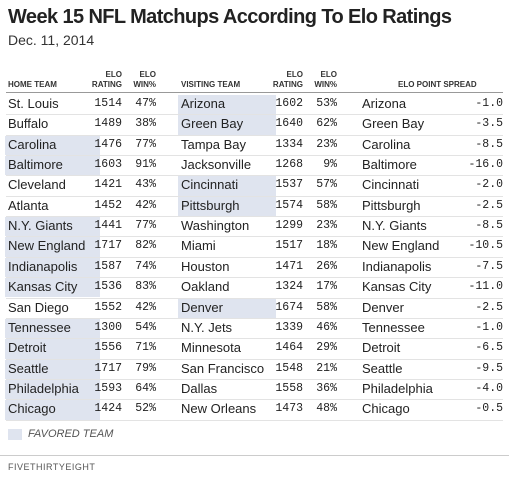  Describe the element at coordinates (38, 307) in the screenshot. I see `team-cell: San Diego` at that location.